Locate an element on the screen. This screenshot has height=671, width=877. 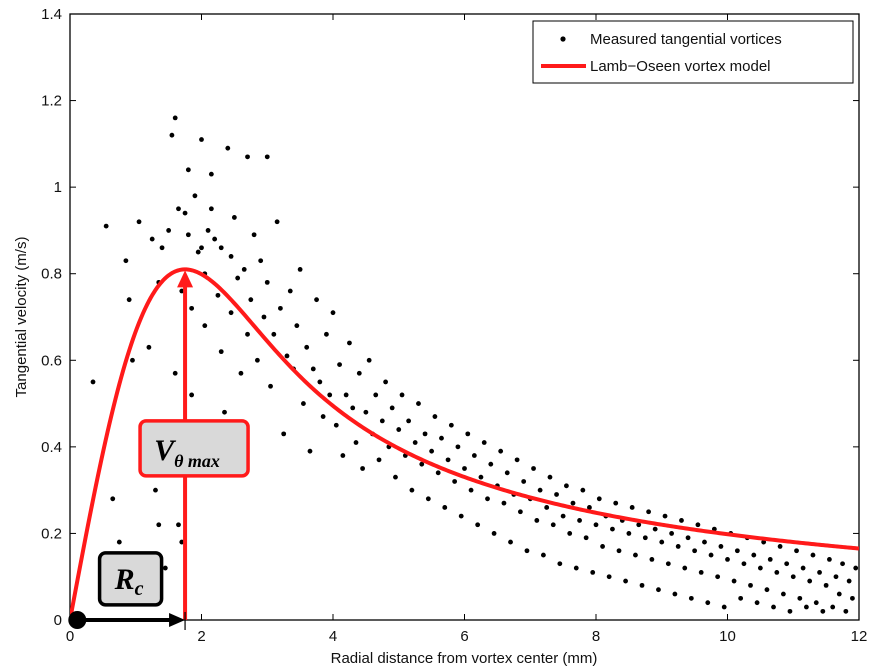
annotations: Vθ max Rc is located at coordinates (159, 450).